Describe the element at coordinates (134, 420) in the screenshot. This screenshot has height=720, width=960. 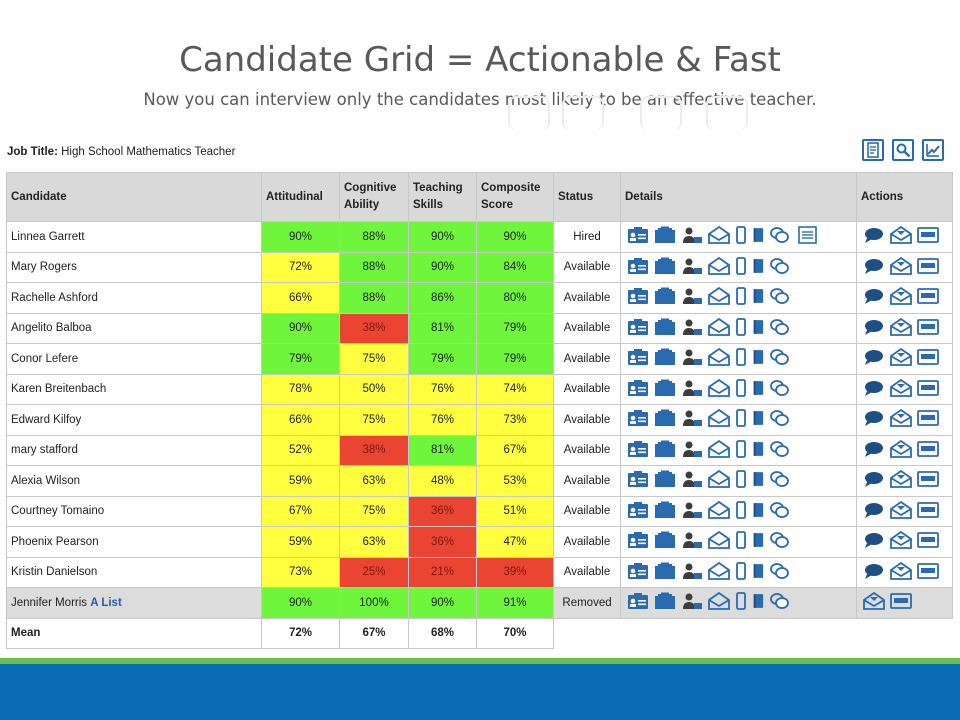
I see `candidate-name: Edward Kilfoy` at that location.